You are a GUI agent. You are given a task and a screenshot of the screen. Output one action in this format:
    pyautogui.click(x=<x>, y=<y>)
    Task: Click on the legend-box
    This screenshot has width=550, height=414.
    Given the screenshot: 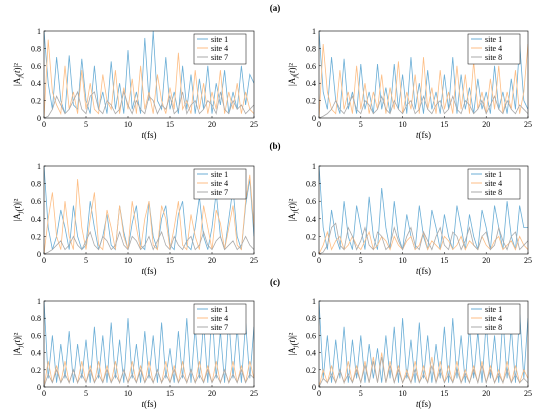 What is the action you would take?
    pyautogui.click(x=220, y=319)
    